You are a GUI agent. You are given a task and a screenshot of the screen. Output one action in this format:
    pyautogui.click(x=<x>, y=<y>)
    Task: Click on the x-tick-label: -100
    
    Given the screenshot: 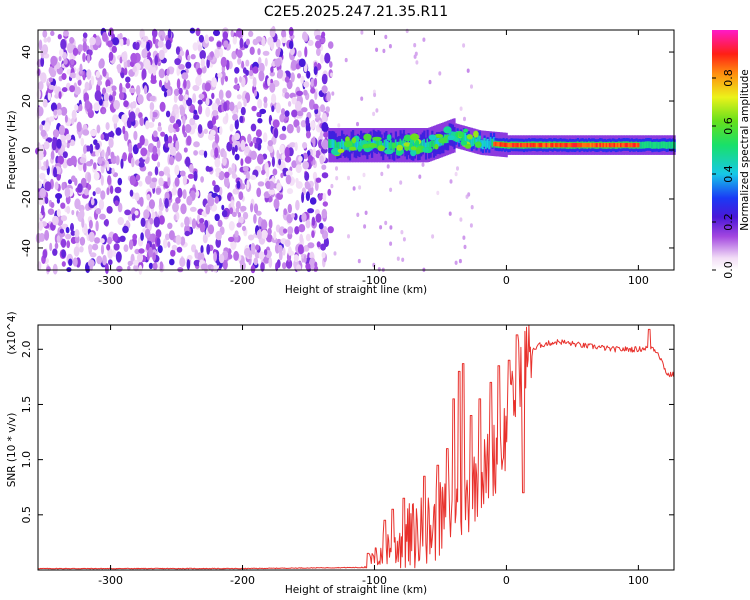 What is the action you would take?
    pyautogui.click(x=374, y=280)
    